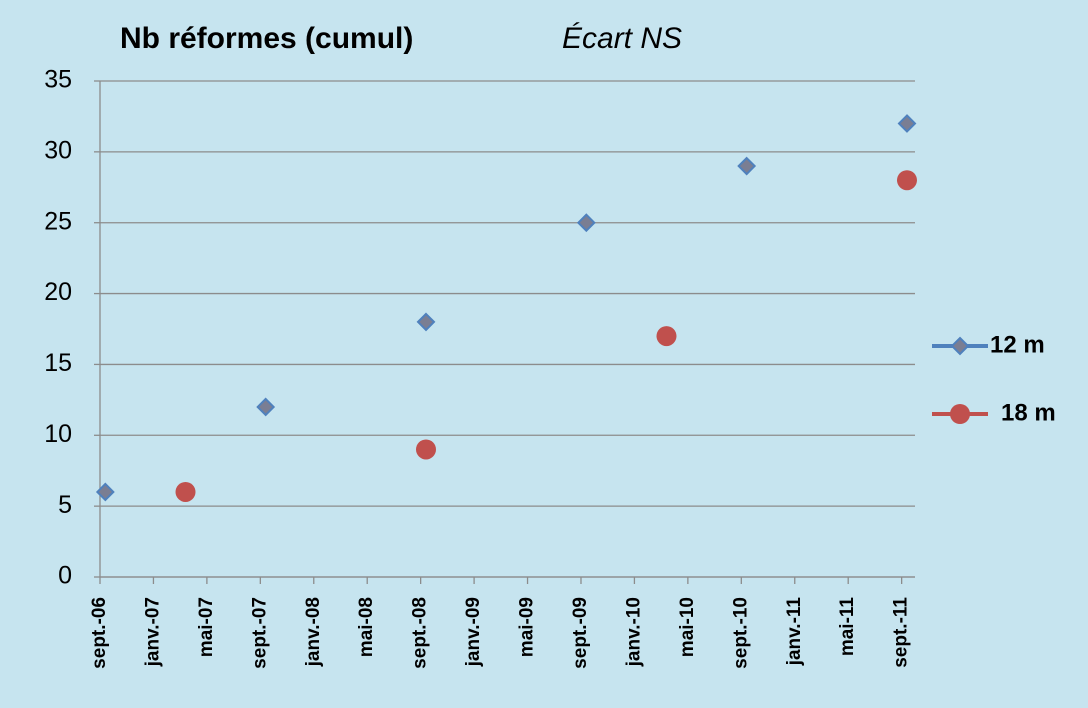 This screenshot has width=1088, height=708. Describe the element at coordinates (58, 221) in the screenshot. I see `y-tick-label: 25` at that location.